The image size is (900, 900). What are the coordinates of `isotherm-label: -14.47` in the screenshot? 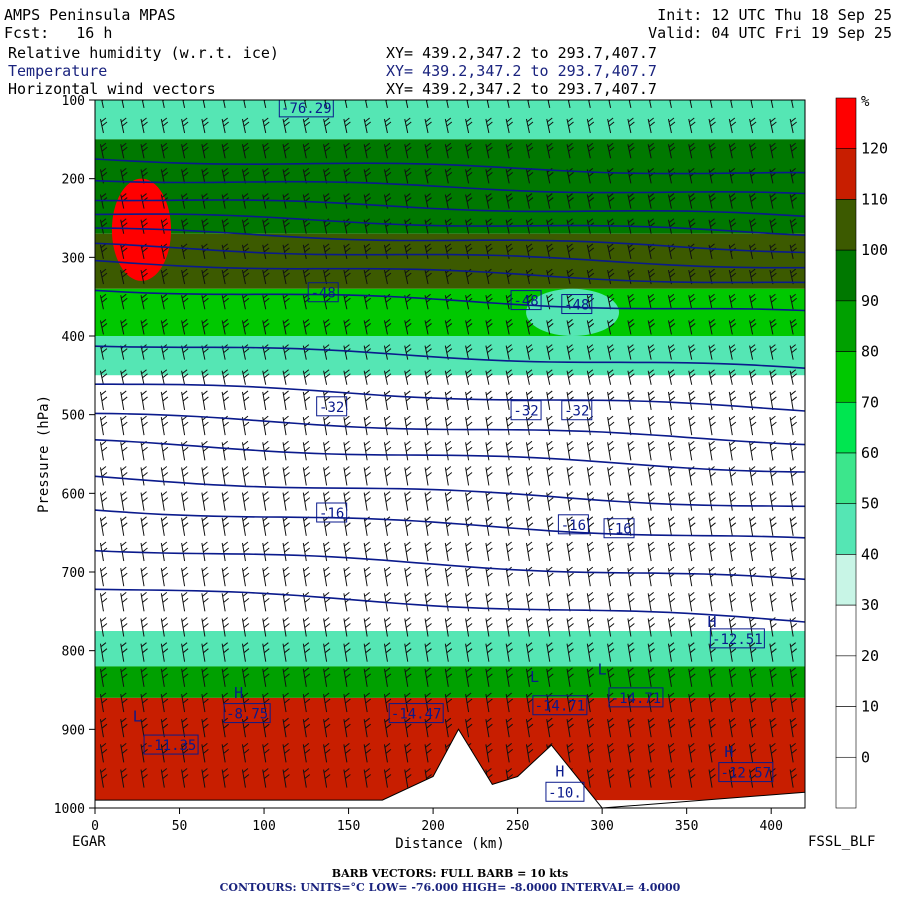 It's located at (416, 715).